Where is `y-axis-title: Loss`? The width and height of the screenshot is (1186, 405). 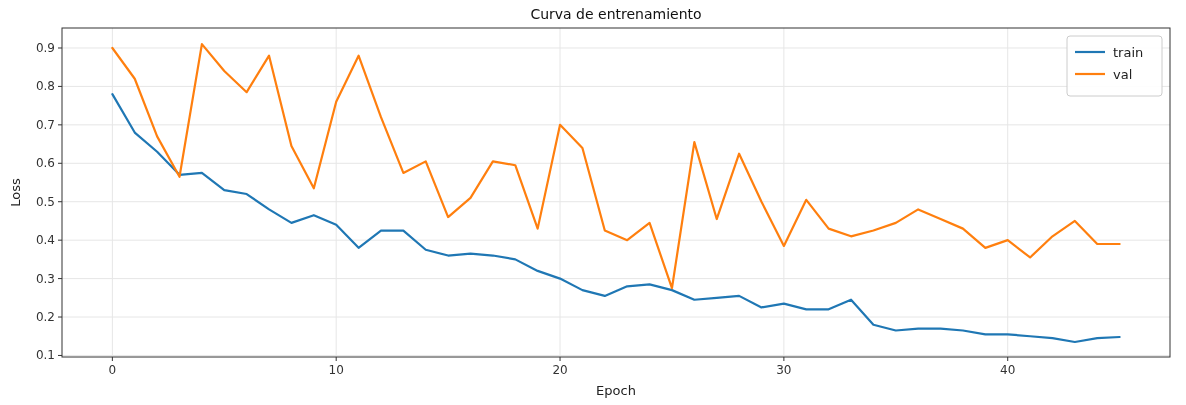 y-axis-title: Loss is located at coordinates (15, 192).